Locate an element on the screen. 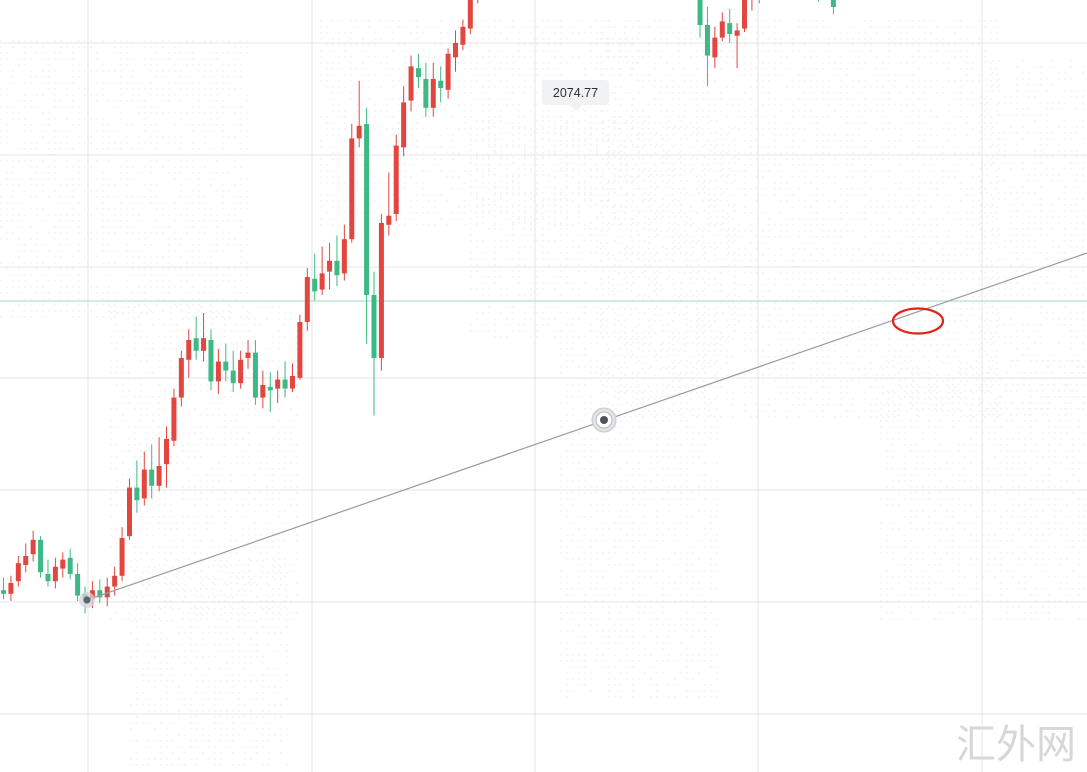 The image size is (1087, 772). trendline-anchor-middle is located at coordinates (604, 420).